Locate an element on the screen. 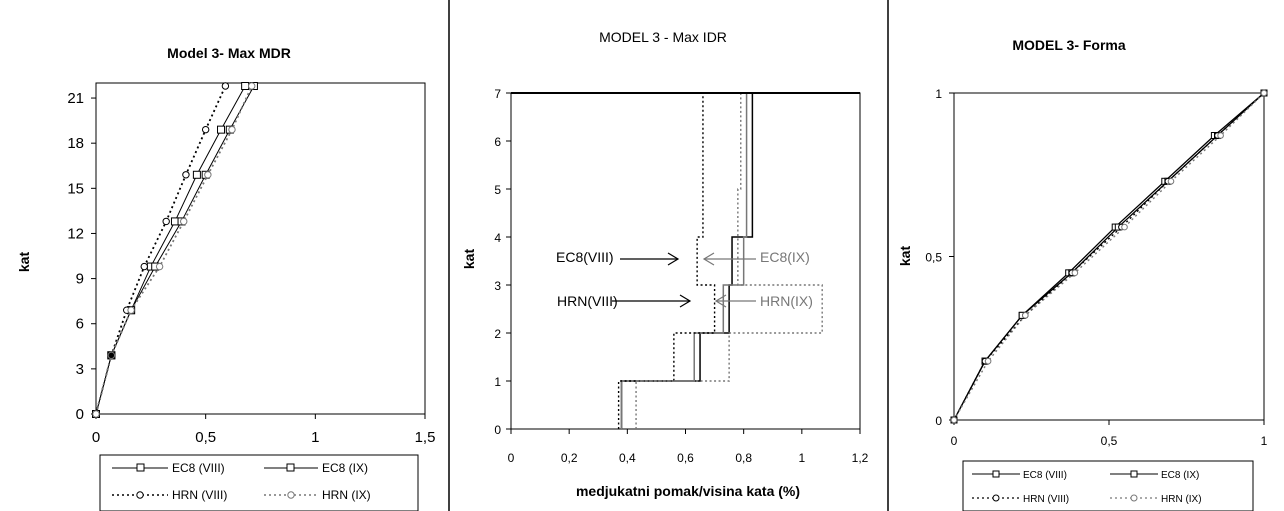 The width and height of the screenshot is (1284, 511). chart-forma-legend: EC8 (VIII) EC8 (IX) HRN (VIII) HRN (IX) is located at coordinates (1108, 485).